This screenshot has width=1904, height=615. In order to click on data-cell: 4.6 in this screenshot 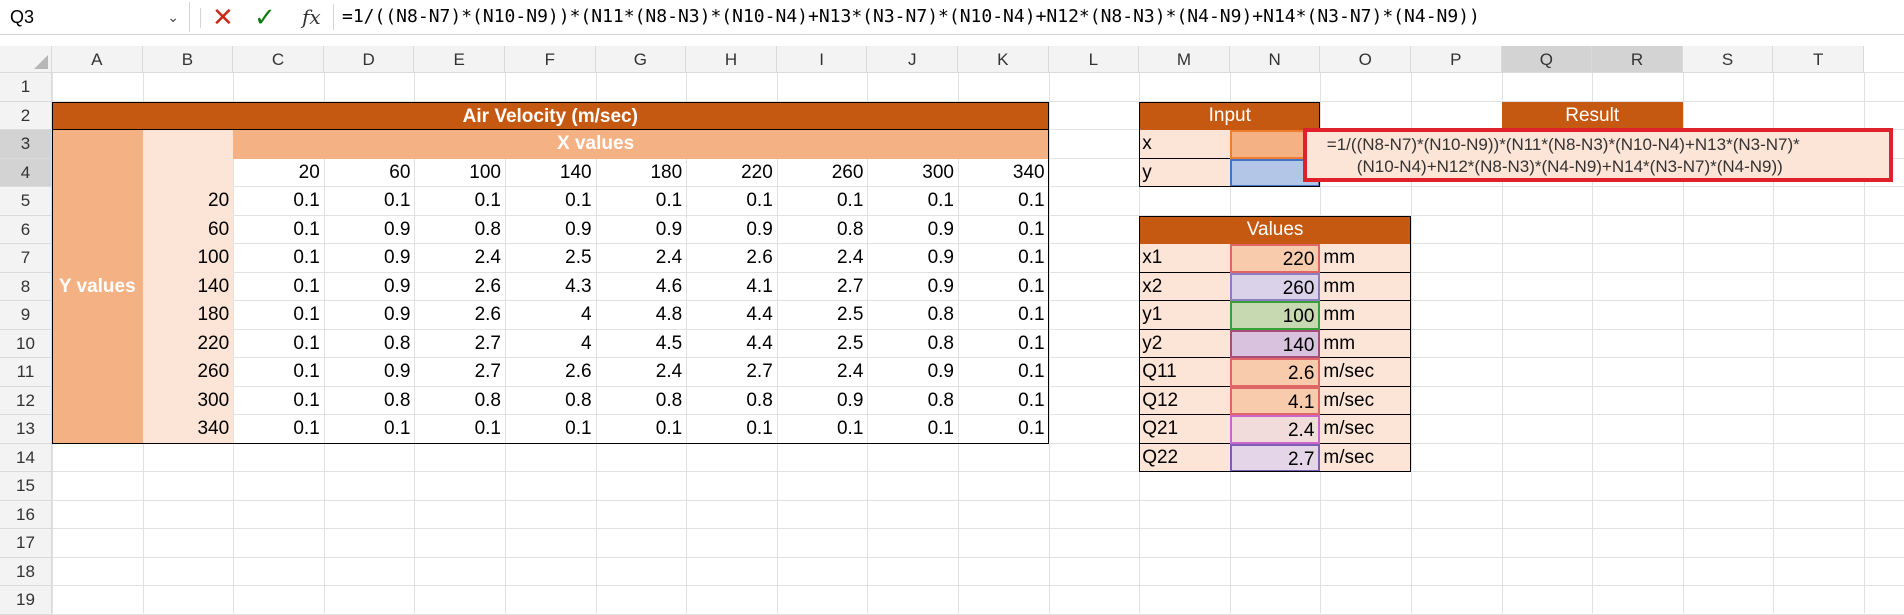, I will do `click(669, 286)`.